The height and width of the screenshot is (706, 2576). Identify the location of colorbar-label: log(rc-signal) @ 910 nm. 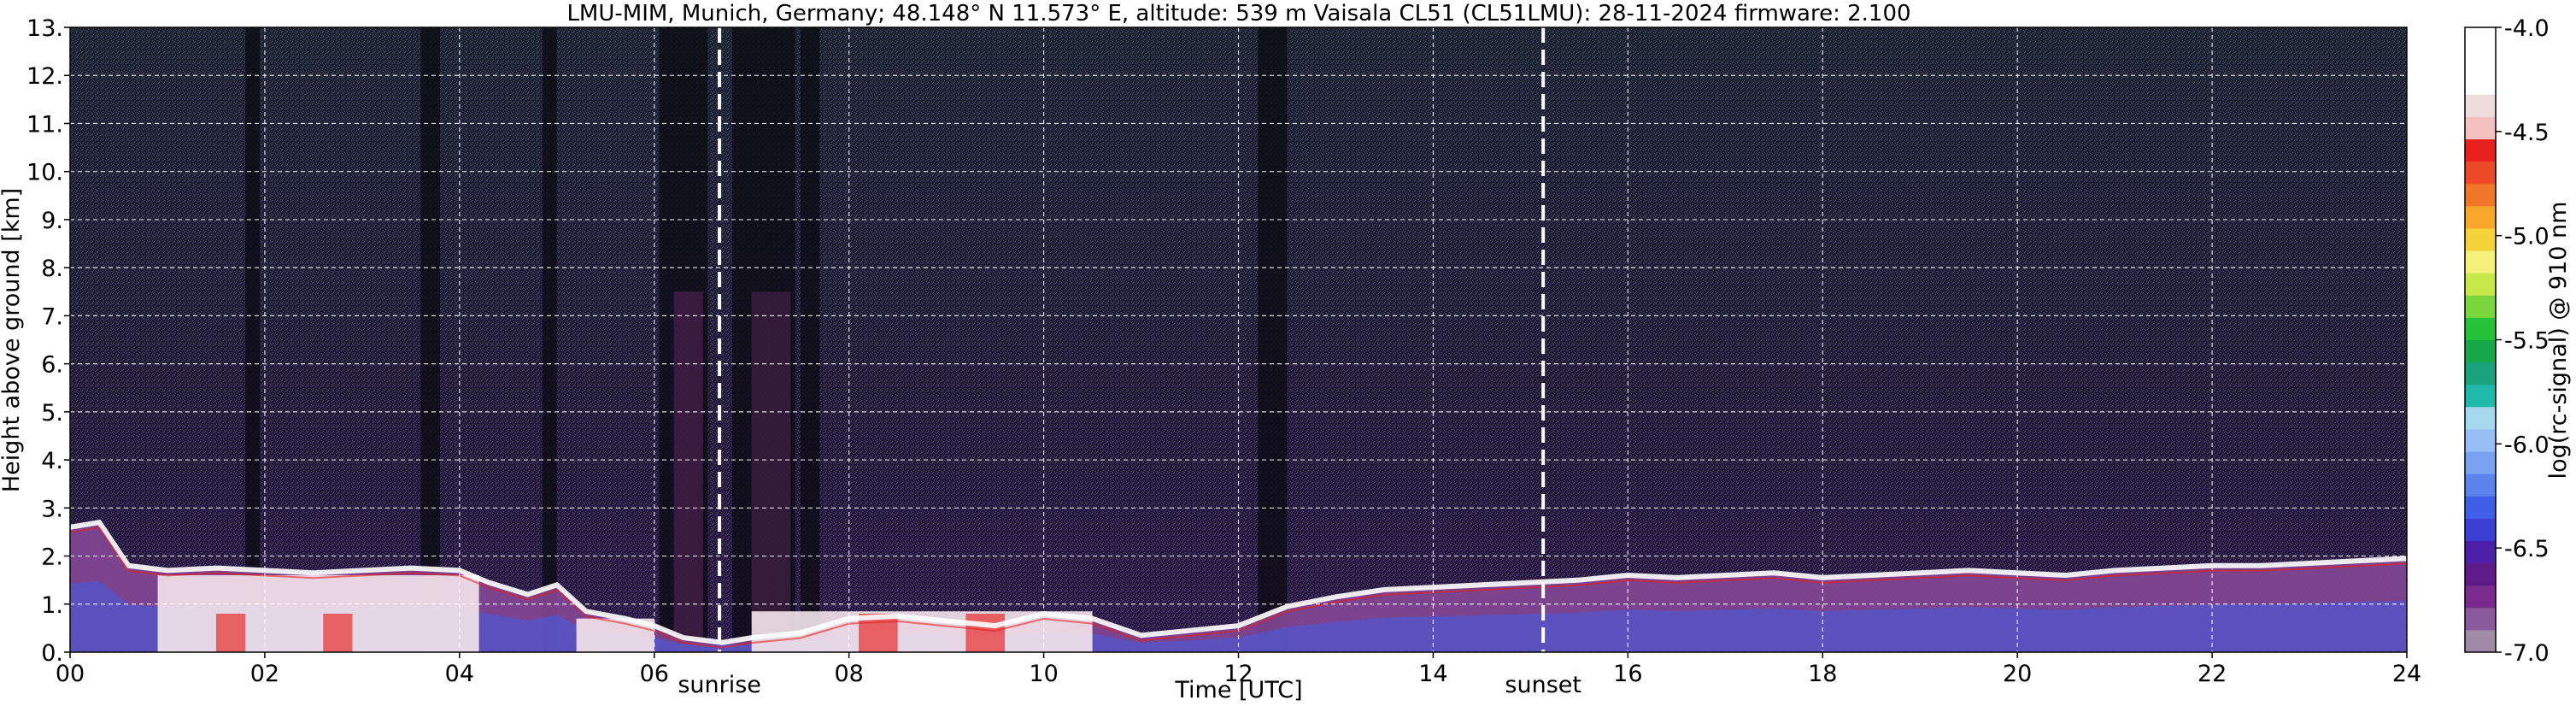
(2558, 340).